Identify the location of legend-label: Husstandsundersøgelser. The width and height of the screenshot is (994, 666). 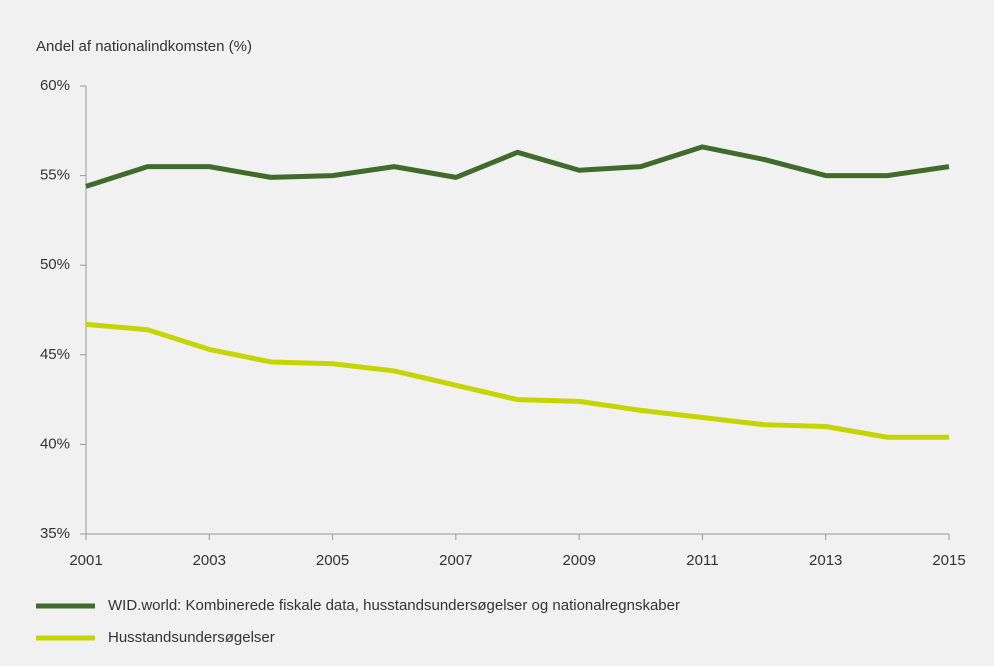
(191, 637).